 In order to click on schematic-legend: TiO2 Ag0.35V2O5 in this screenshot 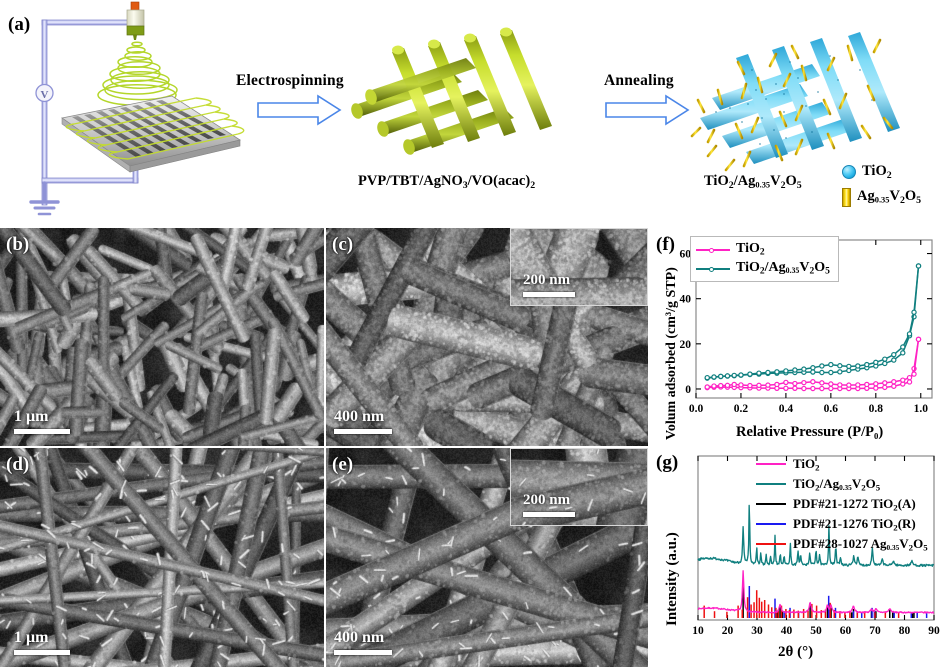, I will do `click(881, 188)`.